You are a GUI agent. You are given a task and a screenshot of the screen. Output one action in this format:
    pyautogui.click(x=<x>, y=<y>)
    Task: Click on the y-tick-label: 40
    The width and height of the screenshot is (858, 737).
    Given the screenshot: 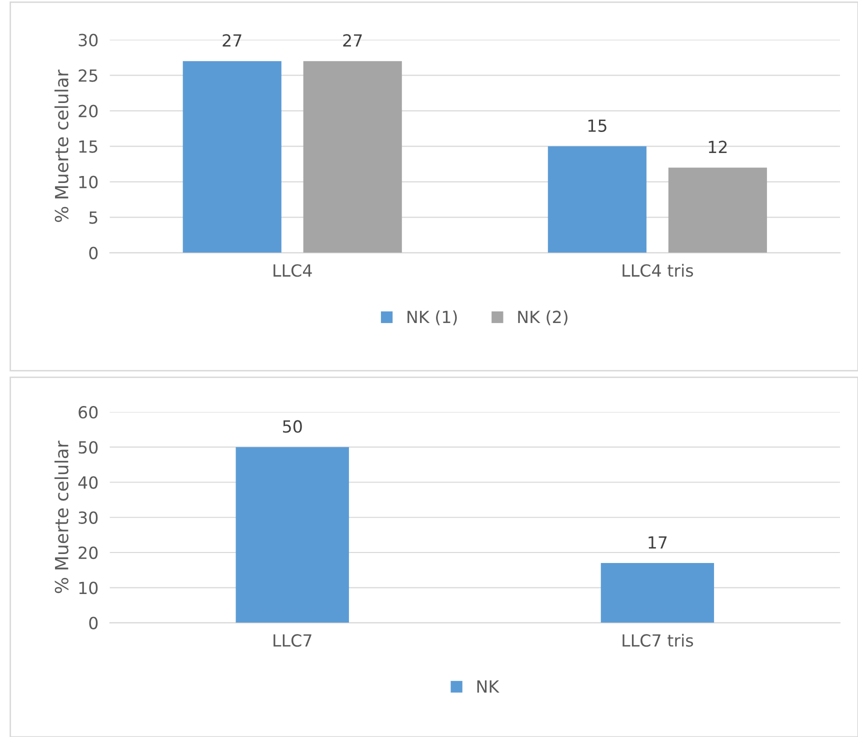 What is the action you would take?
    pyautogui.click(x=88, y=482)
    